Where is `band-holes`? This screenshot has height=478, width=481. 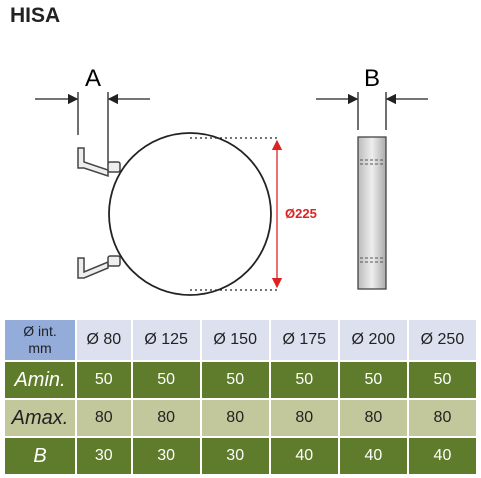
band-holes is located at coordinates (372, 211).